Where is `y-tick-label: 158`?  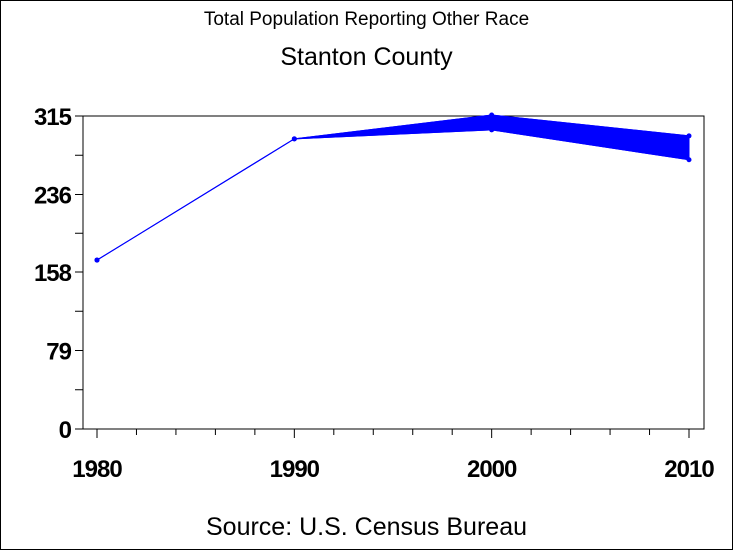
y-tick-label: 158 is located at coordinates (53, 273).